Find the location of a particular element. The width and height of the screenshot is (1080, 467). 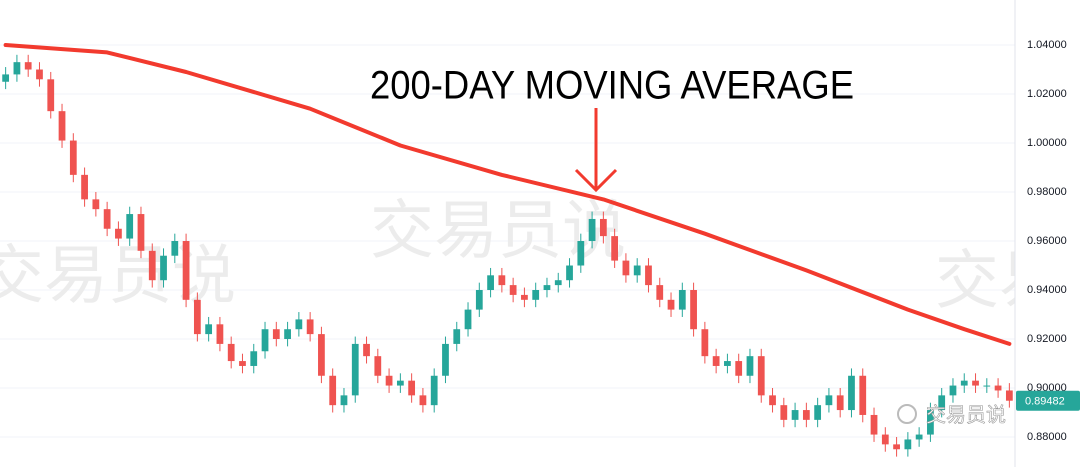

arrow is located at coordinates (596, 150).